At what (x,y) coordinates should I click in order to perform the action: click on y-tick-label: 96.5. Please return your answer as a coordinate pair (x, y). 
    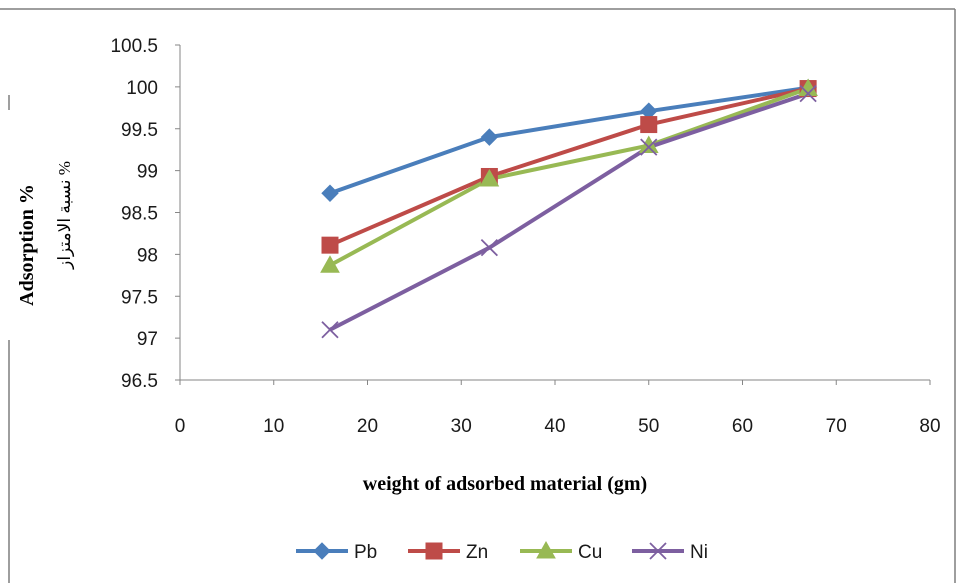
    Looking at the image, I should click on (139, 381).